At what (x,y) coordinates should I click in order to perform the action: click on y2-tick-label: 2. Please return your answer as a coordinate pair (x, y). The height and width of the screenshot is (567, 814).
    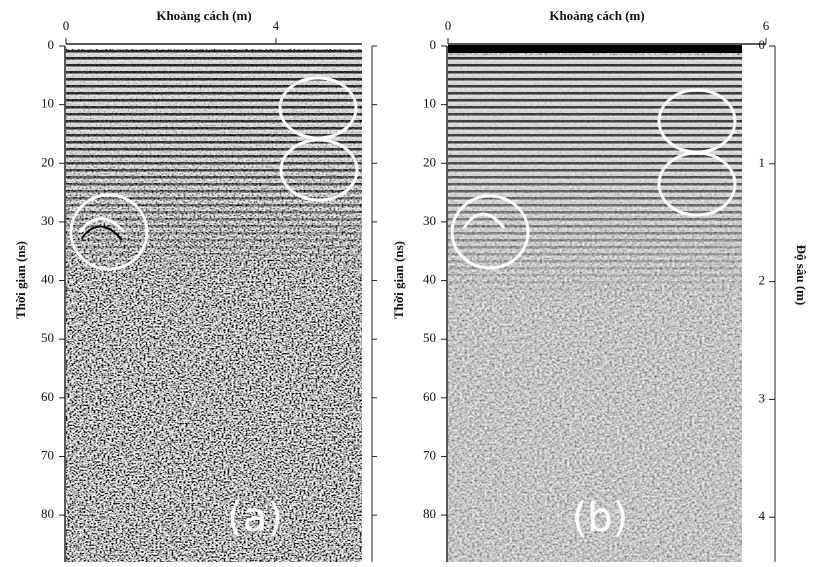
    Looking at the image, I should click on (762, 280).